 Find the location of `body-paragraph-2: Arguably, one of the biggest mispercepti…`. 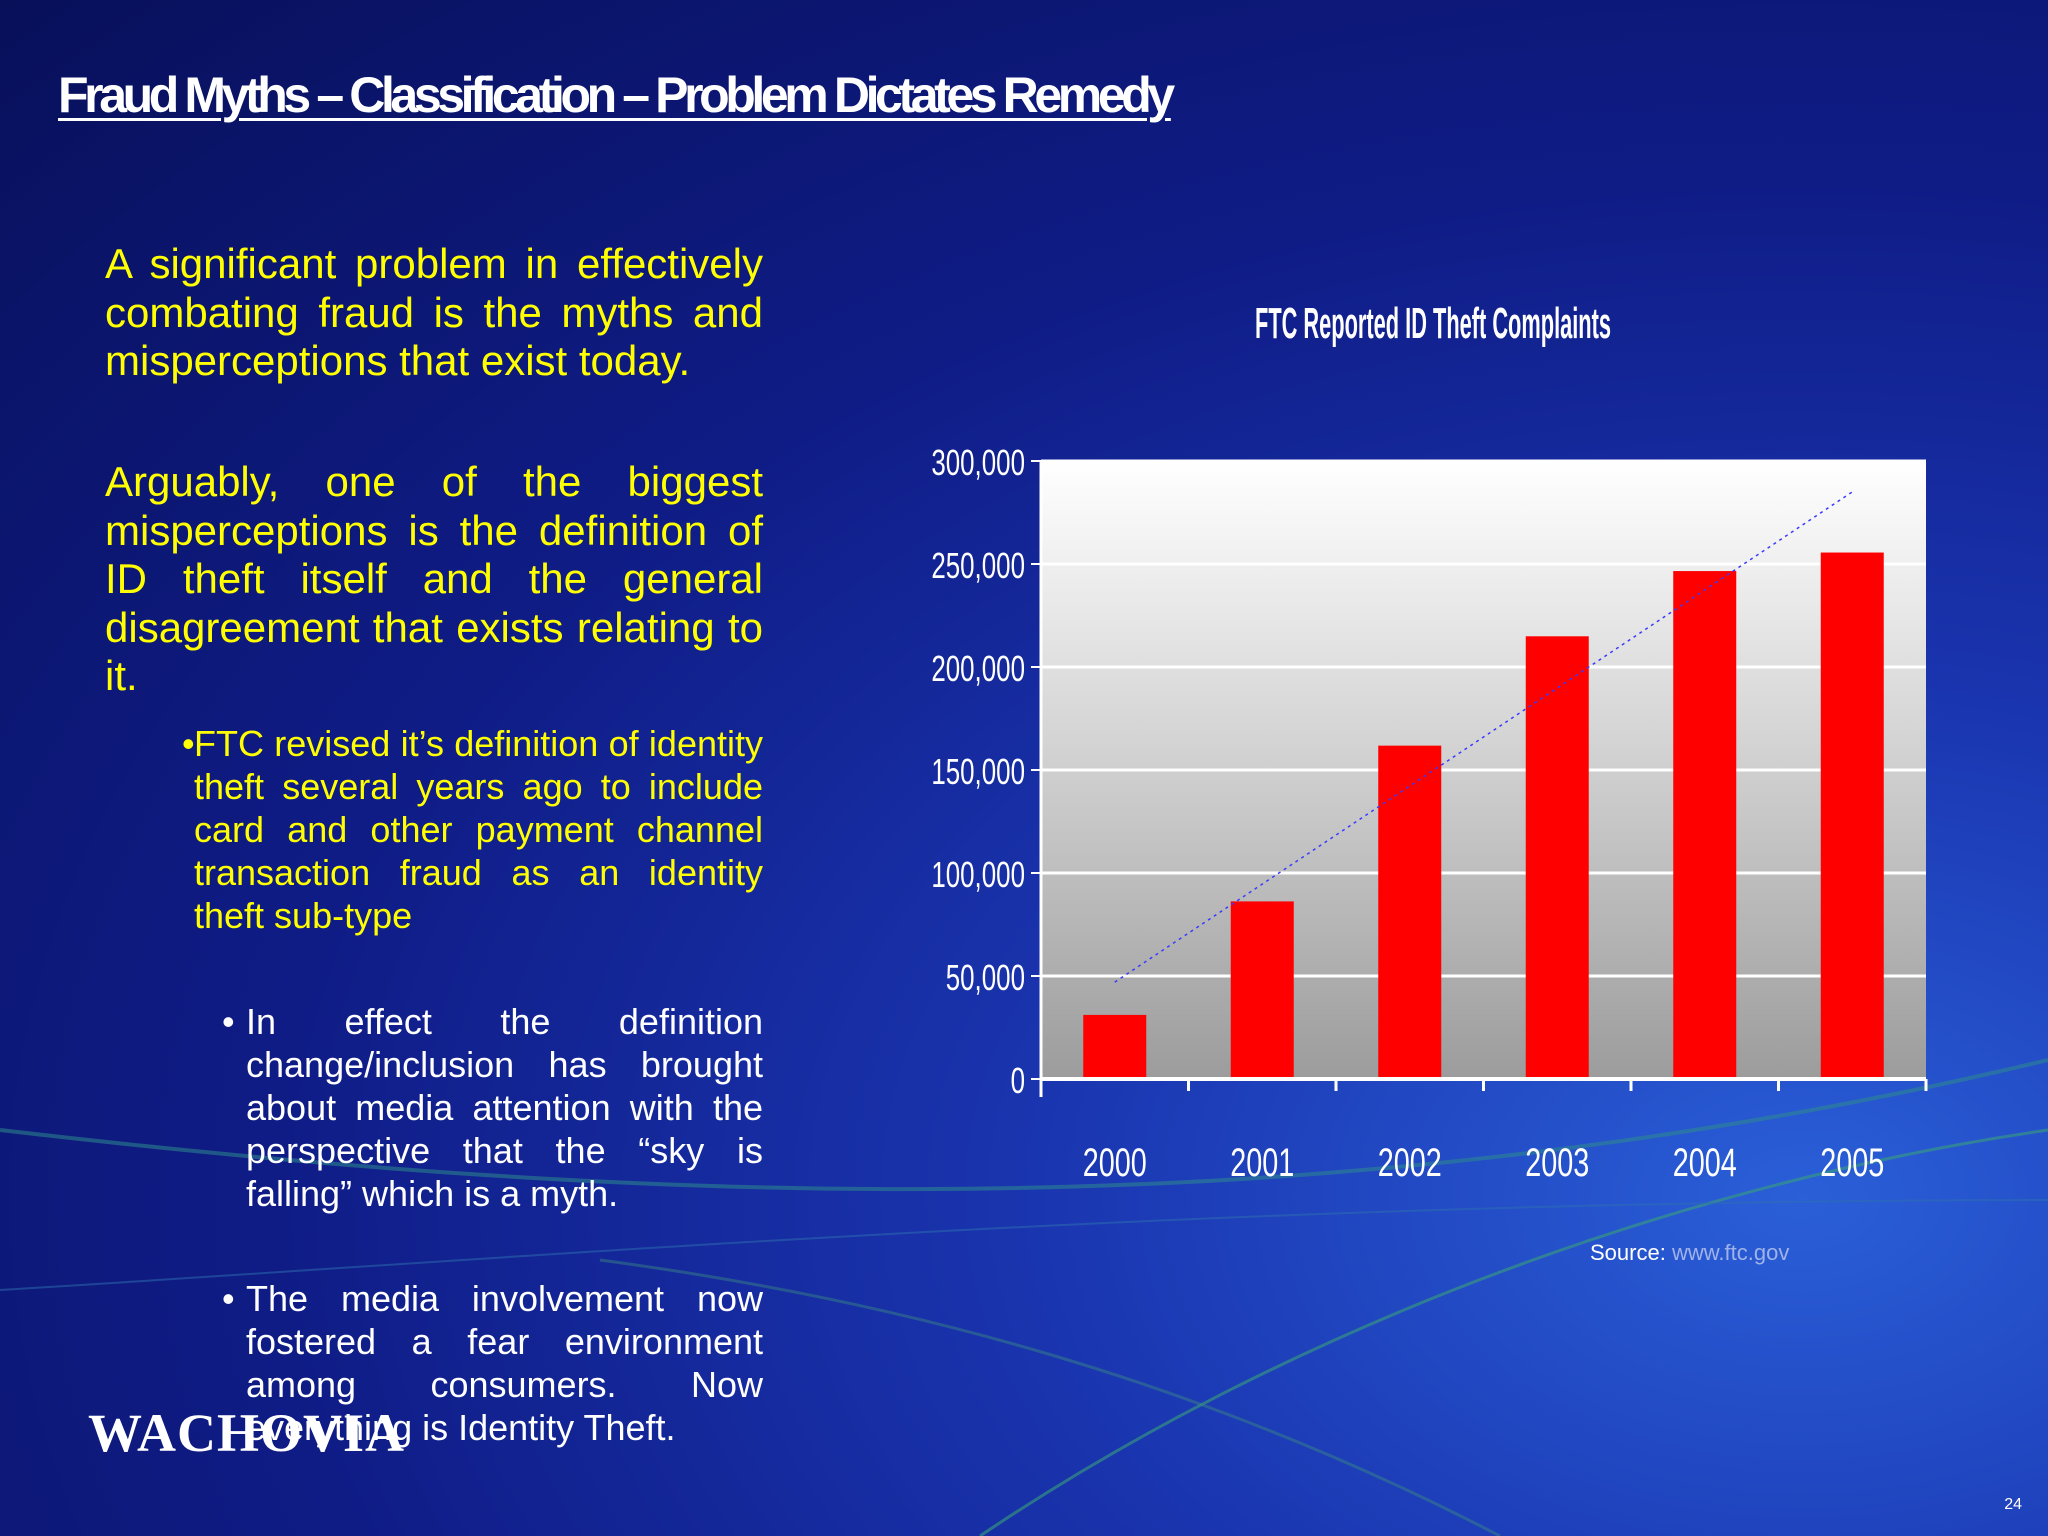

body-paragraph-2: Arguably, one of the biggest mispercepti… is located at coordinates (434, 578).